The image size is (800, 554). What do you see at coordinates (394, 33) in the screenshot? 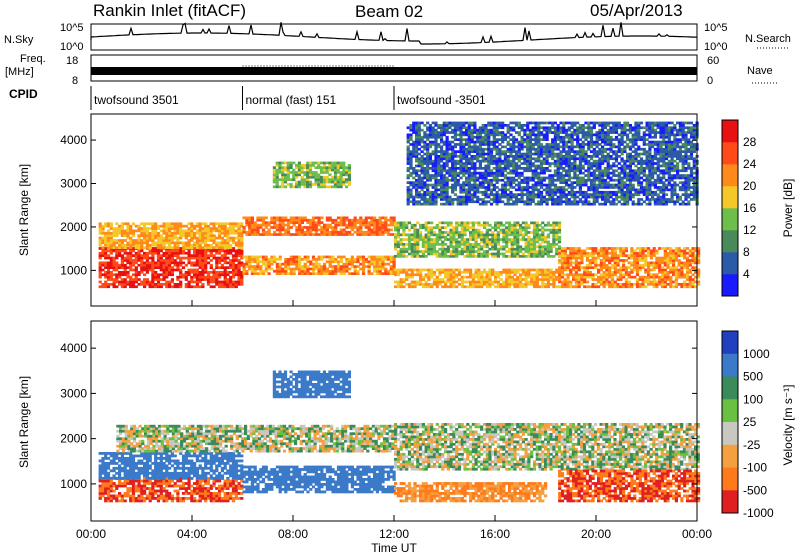
I see `noise-line` at bounding box center [394, 33].